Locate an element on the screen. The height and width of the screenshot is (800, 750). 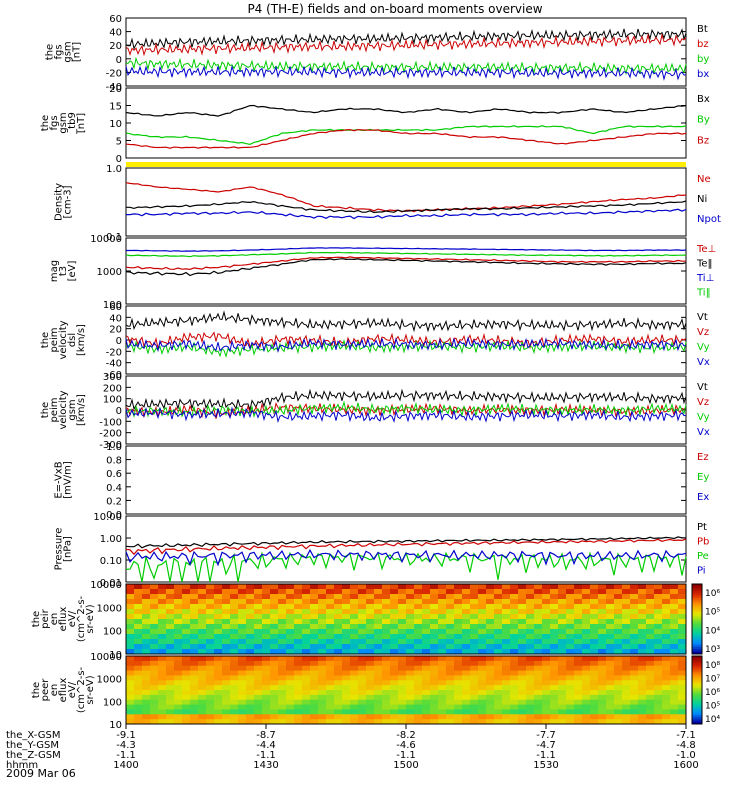
legend-entry: Ni is located at coordinates (702, 199).